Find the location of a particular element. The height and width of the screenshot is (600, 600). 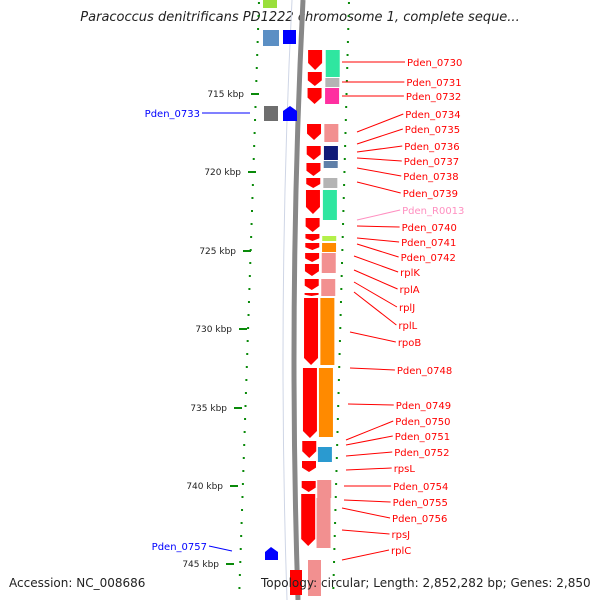

gene-label: Pden_0740 is located at coordinates (429, 228).